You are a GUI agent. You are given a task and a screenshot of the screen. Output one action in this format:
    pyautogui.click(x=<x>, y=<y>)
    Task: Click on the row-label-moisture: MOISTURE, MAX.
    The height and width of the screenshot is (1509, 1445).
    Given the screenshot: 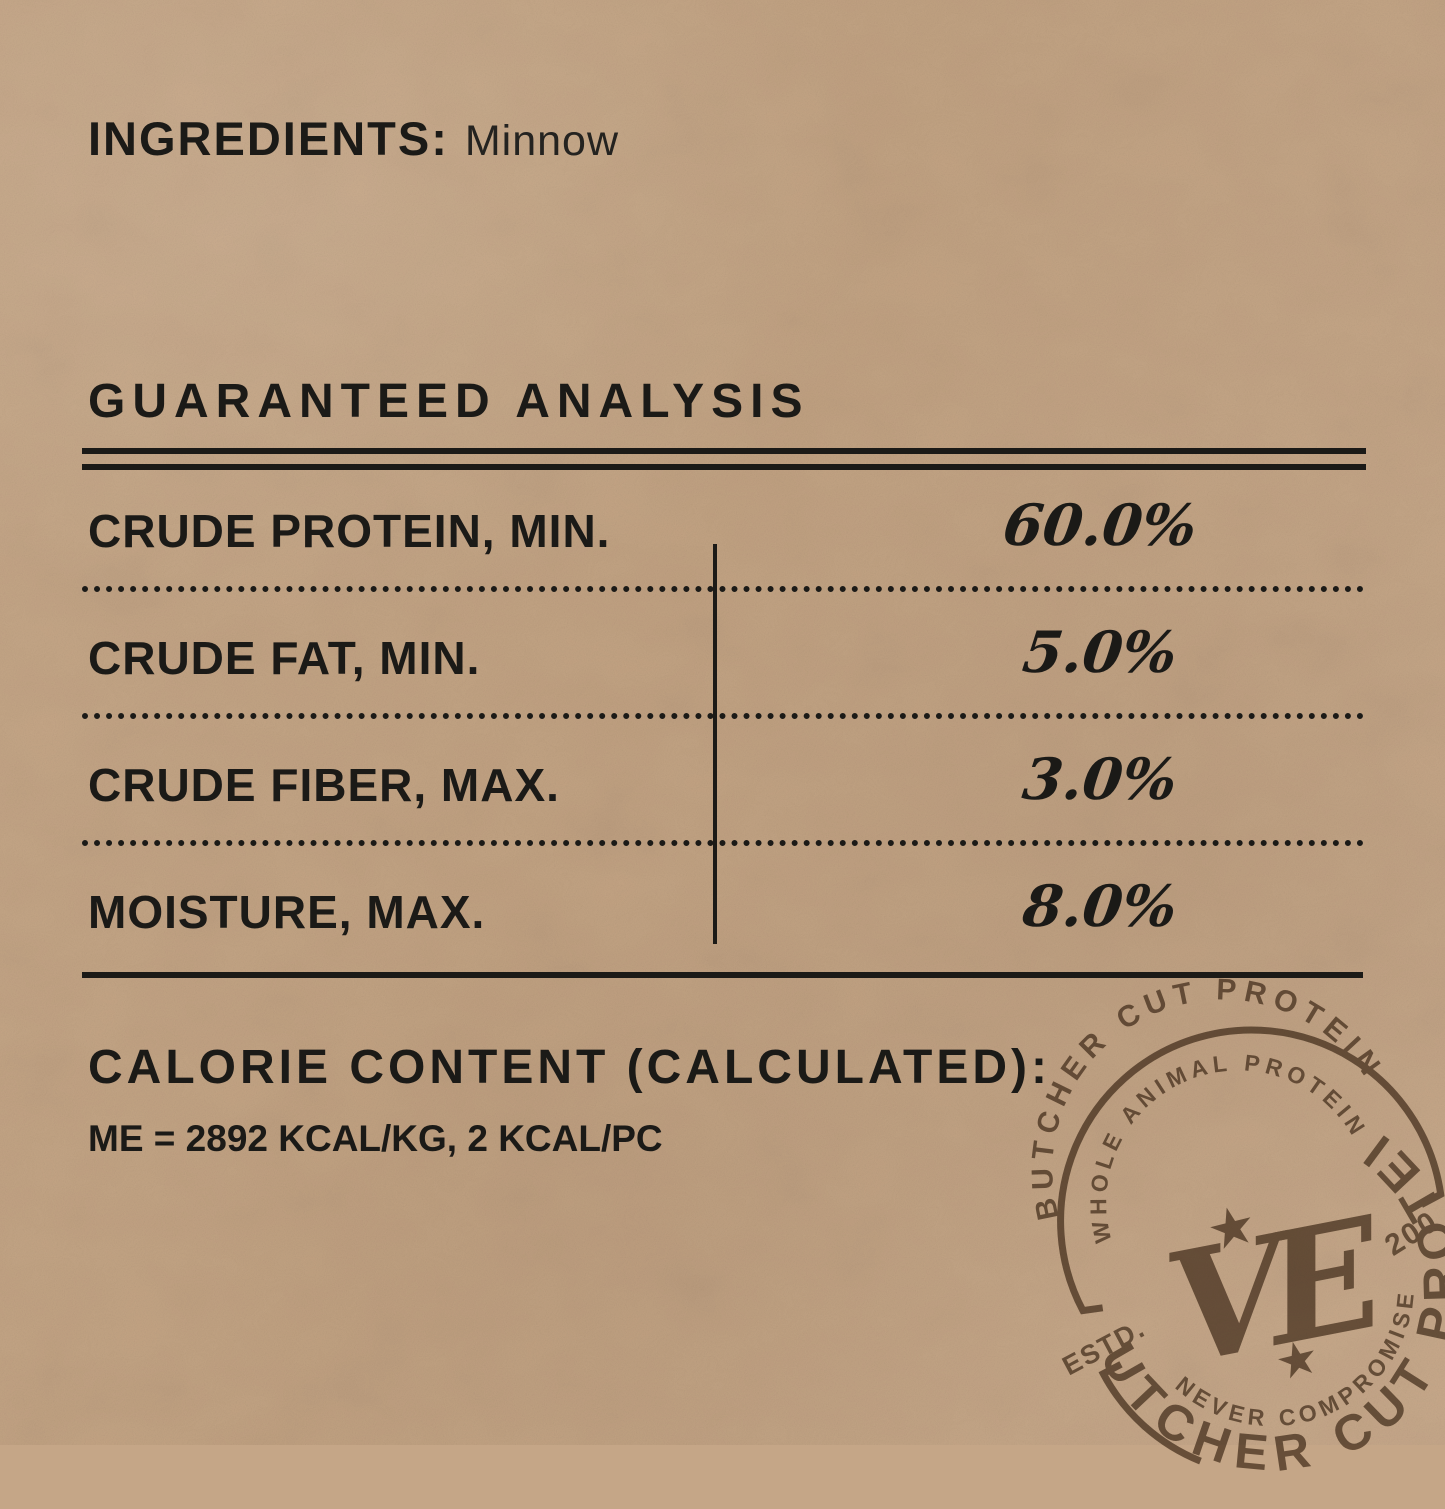 What is the action you would take?
    pyautogui.click(x=287, y=912)
    